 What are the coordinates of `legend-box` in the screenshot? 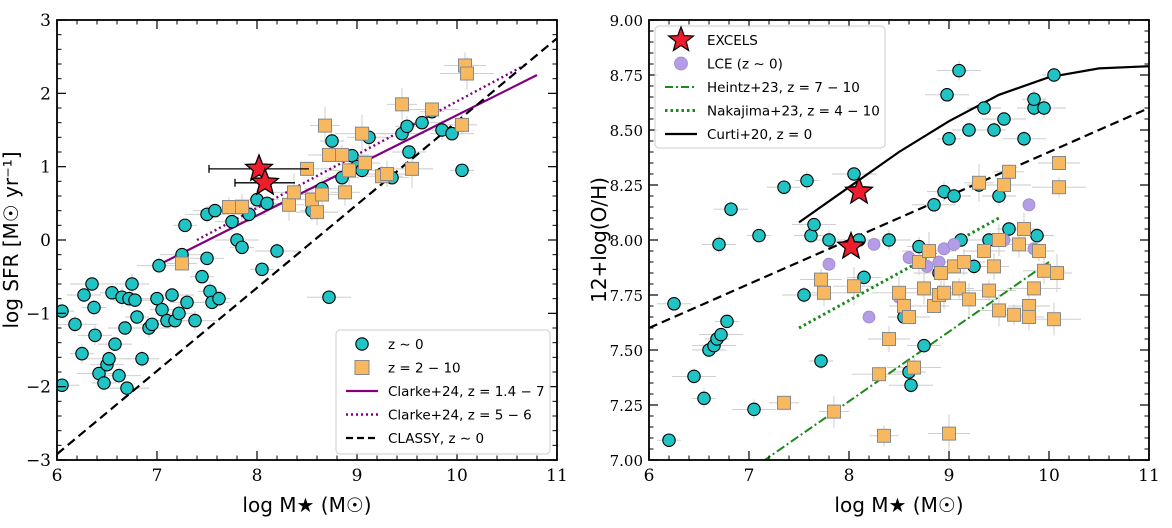 It's located at (770, 87).